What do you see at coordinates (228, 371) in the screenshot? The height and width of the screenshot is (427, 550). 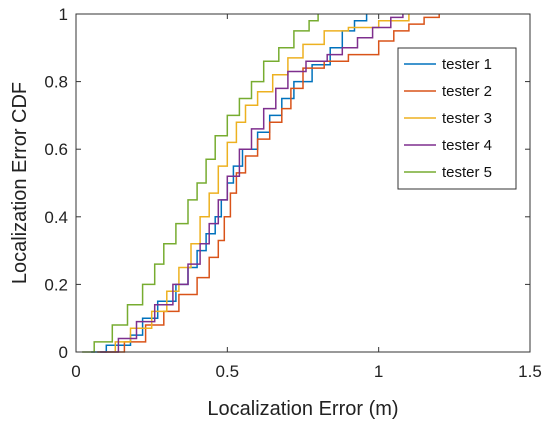 I see `x-tick-label: 0.5` at bounding box center [228, 371].